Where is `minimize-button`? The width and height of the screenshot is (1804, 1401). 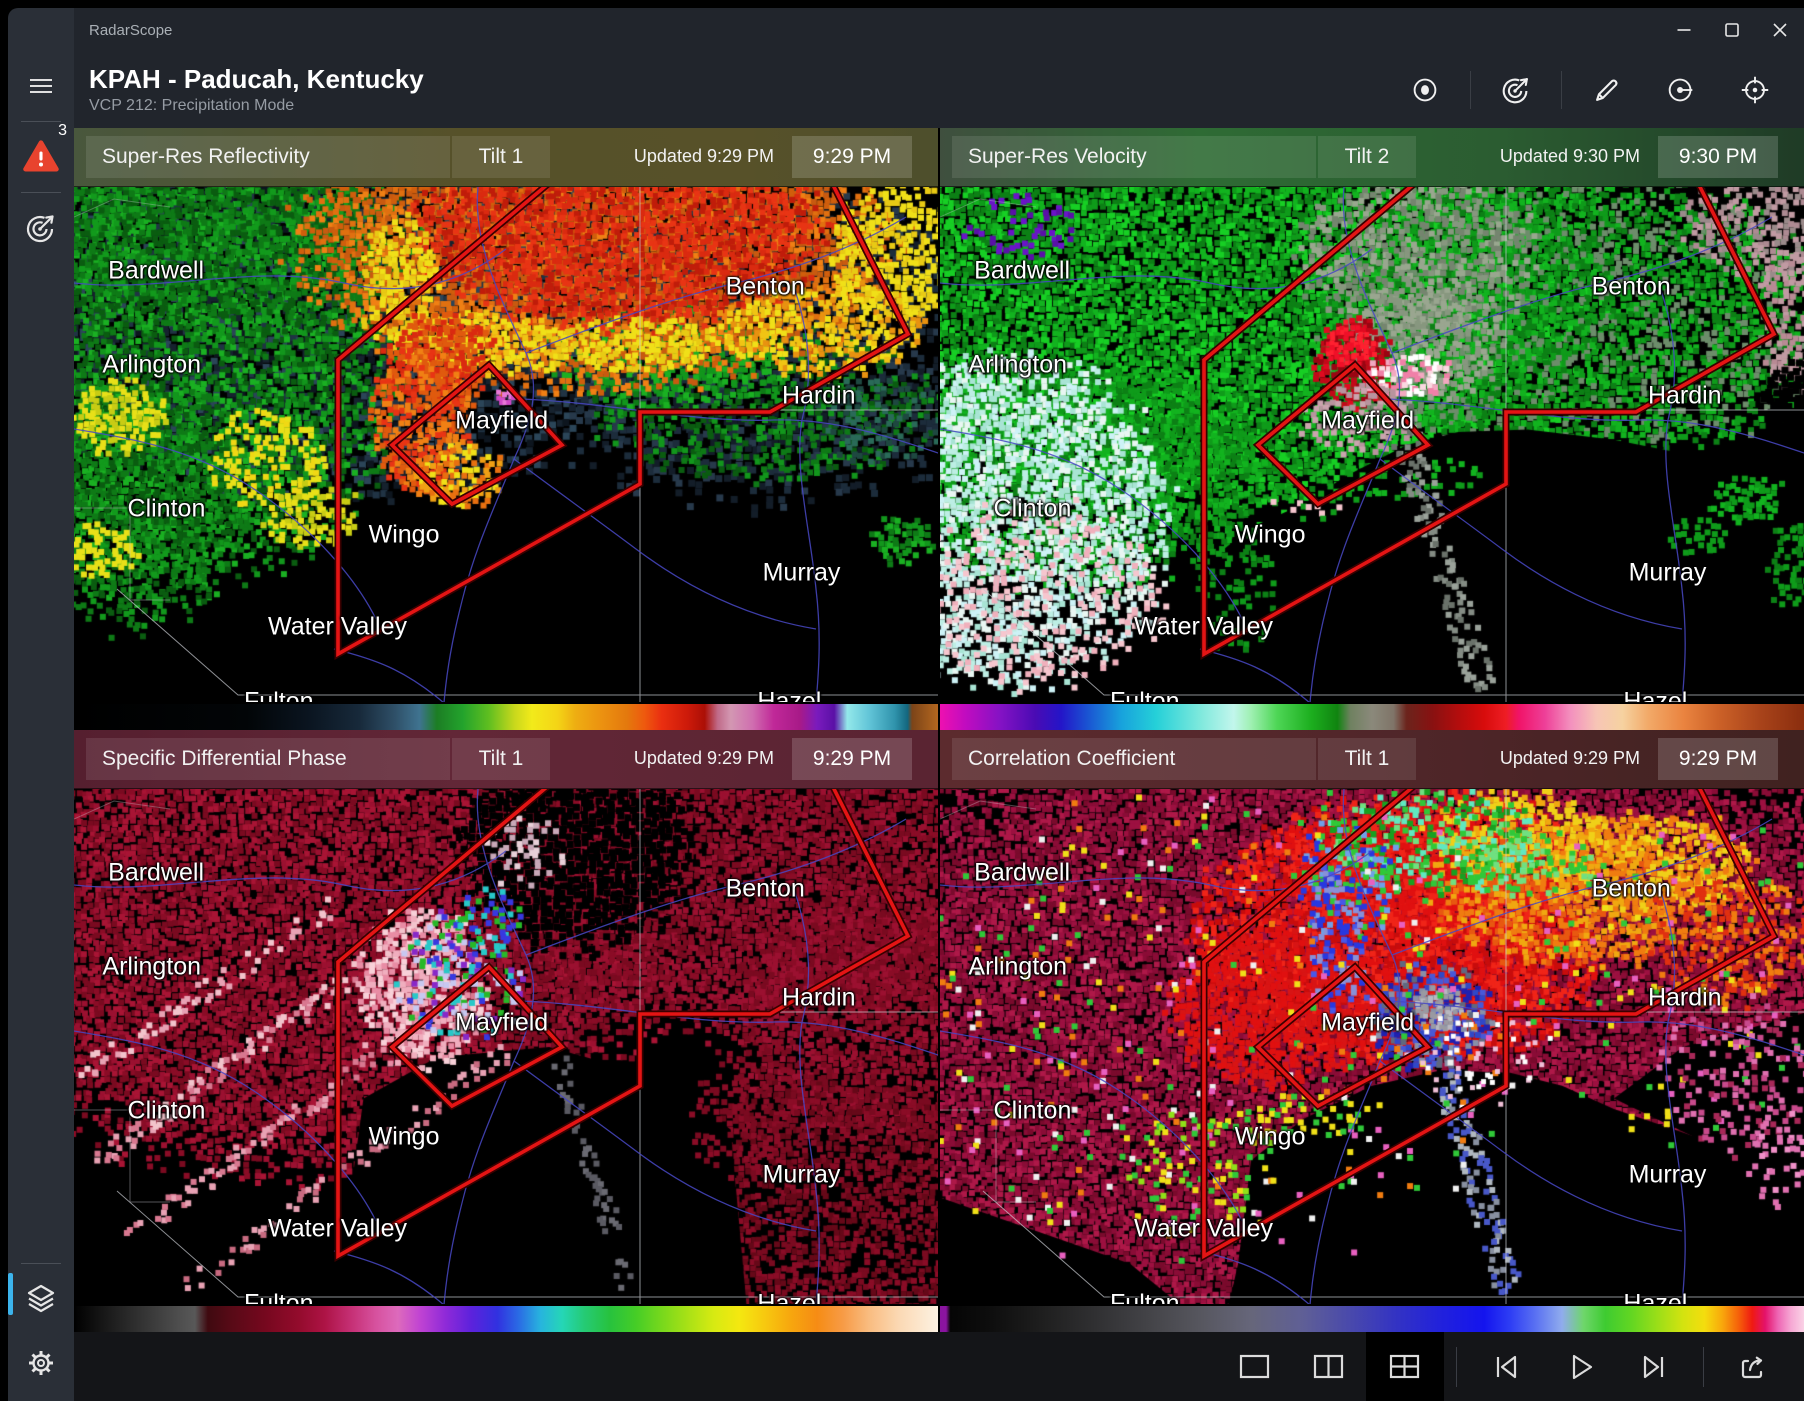 minimize-button is located at coordinates (1684, 30).